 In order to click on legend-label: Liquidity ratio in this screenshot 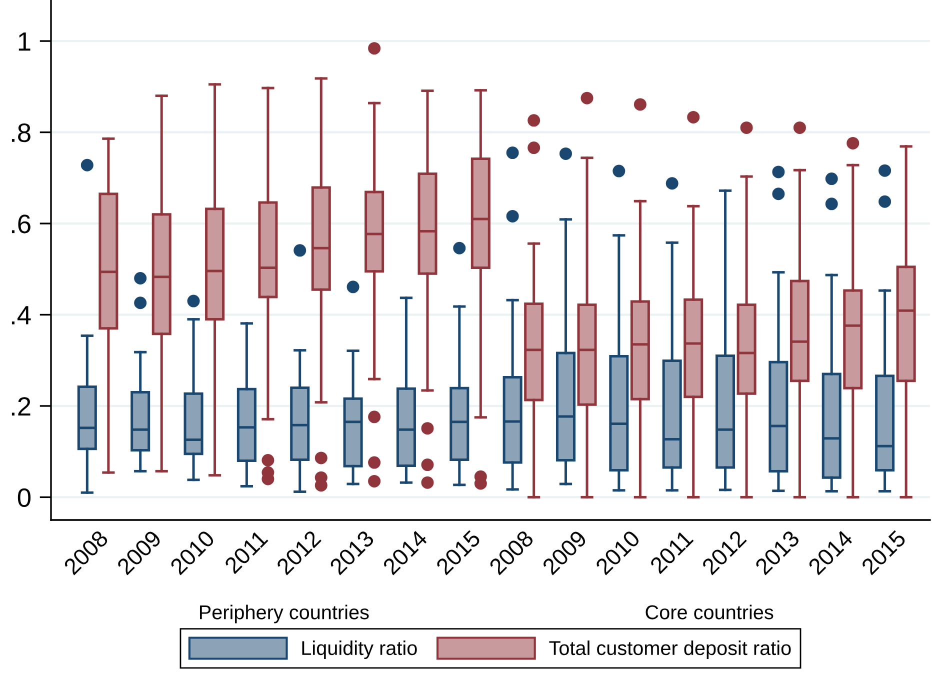, I will do `click(359, 650)`.